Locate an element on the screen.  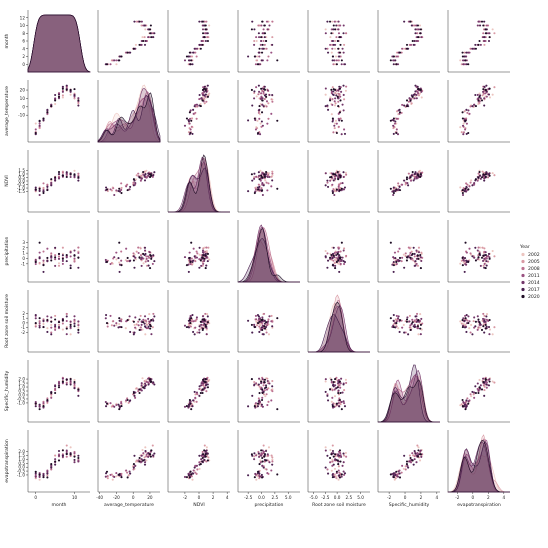
y-axis-label: NDVI is located at coordinates (7, 180).